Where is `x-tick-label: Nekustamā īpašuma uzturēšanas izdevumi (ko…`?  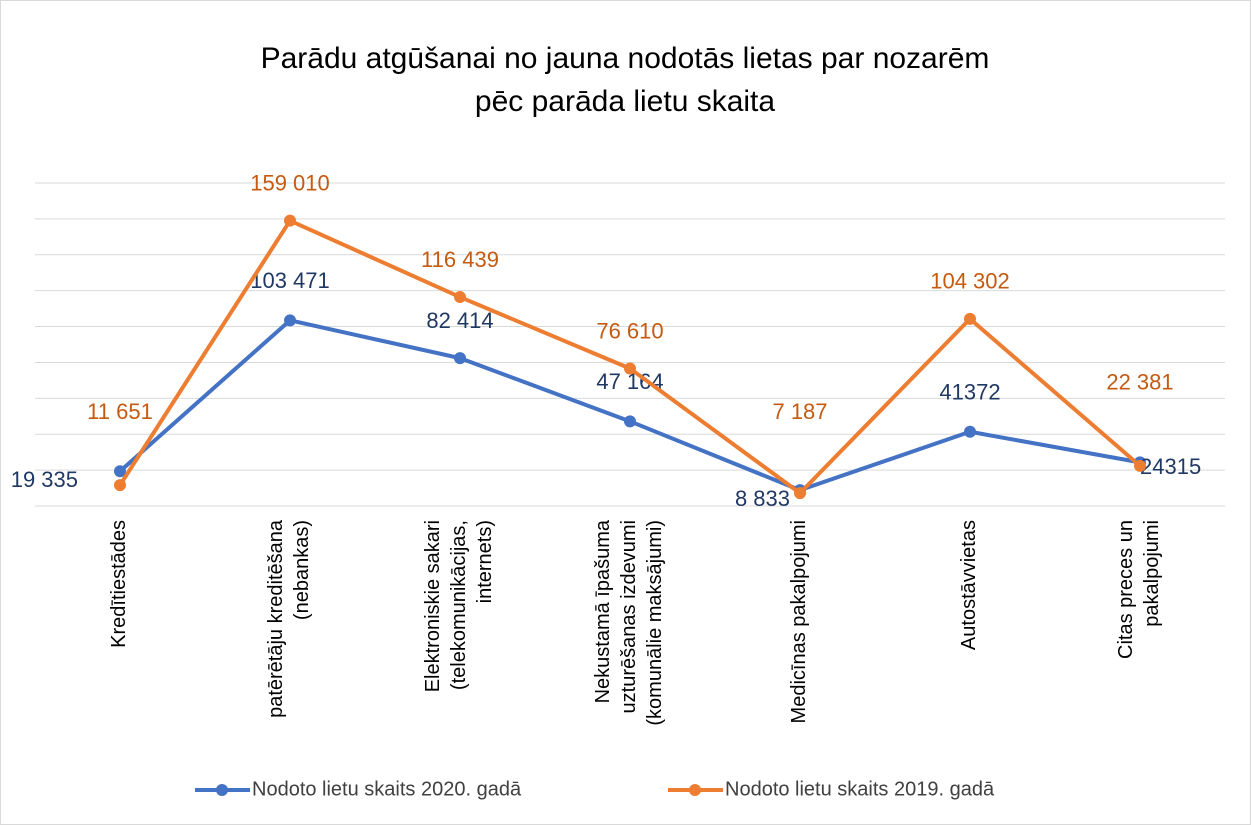 x-tick-label: Nekustamā īpašuma uzturēšanas izdevumi (ko… is located at coordinates (629, 622).